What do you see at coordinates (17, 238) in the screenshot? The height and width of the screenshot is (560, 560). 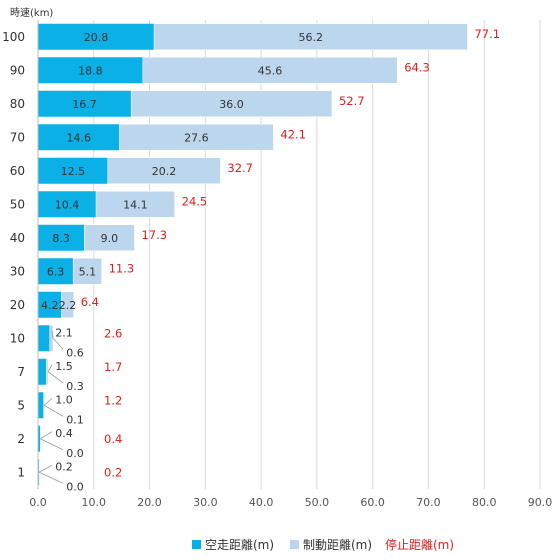 I see `category-label: 40` at bounding box center [17, 238].